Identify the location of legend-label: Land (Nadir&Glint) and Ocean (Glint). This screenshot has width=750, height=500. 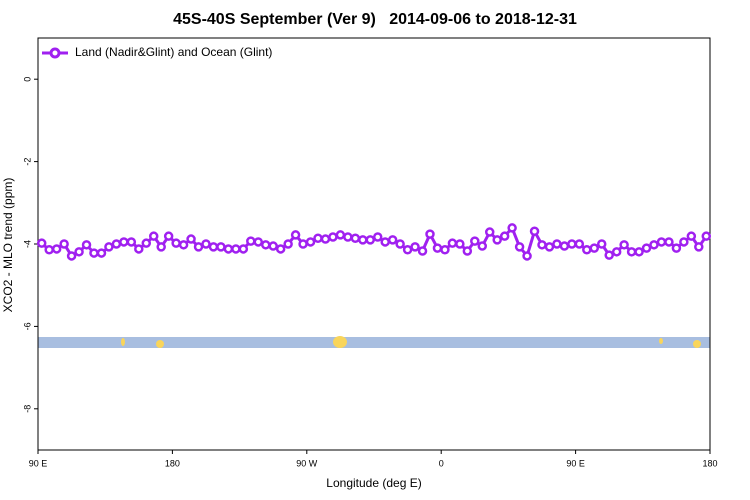
(173, 52).